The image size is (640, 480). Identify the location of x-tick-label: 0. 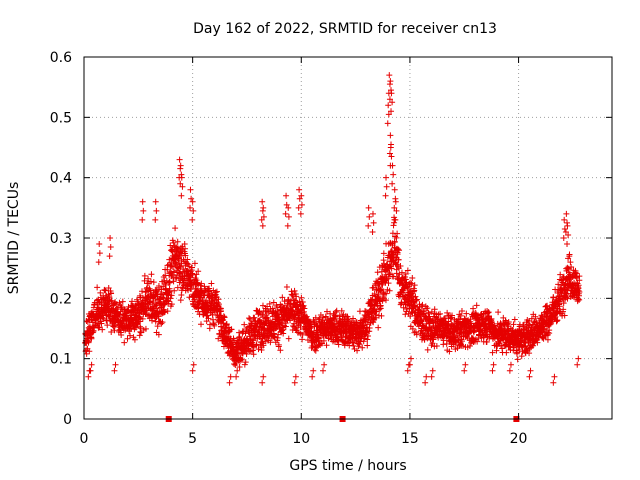
(84, 439).